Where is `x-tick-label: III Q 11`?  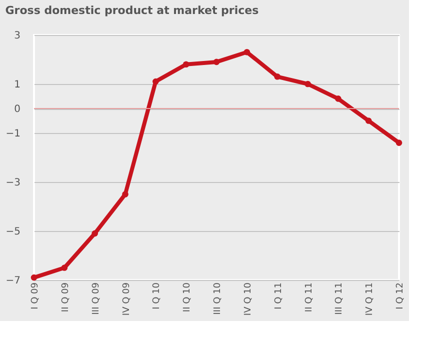 x-tick-label: III Q 11 is located at coordinates (339, 298).